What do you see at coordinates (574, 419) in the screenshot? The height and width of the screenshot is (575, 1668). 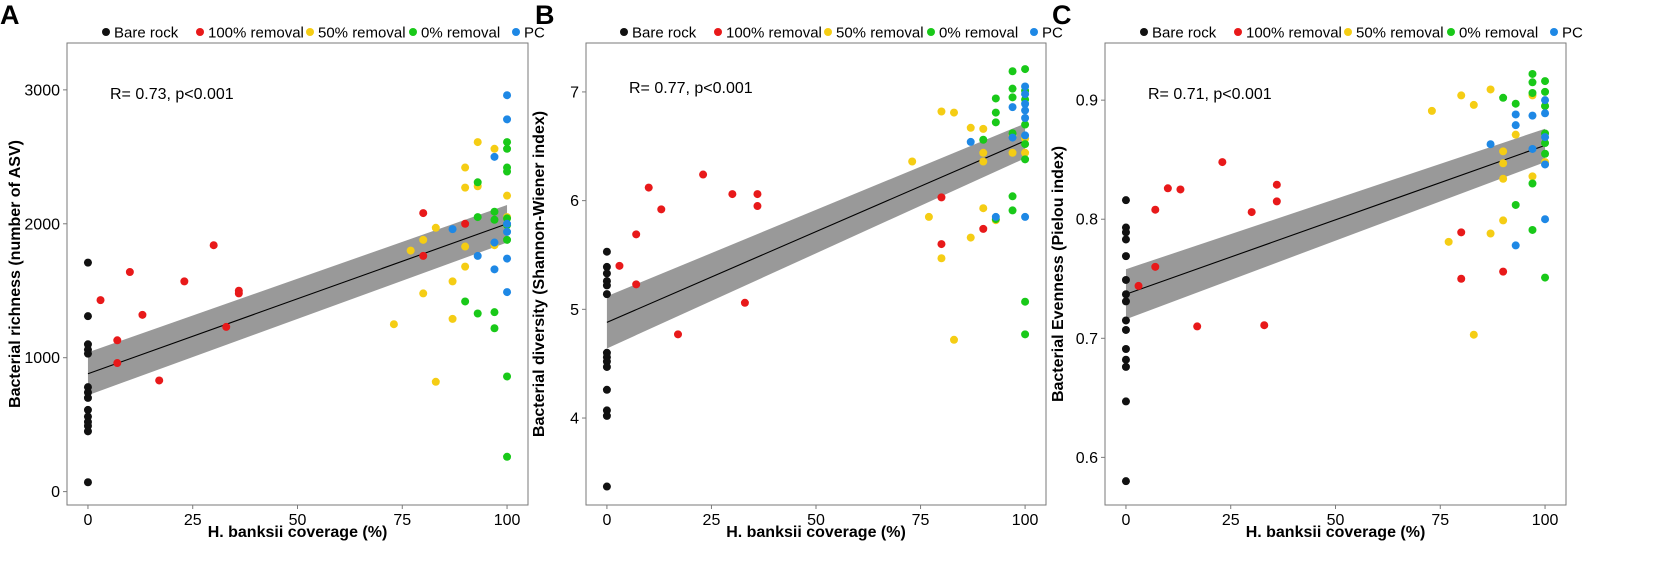 I see `y-tick-label: 4` at bounding box center [574, 419].